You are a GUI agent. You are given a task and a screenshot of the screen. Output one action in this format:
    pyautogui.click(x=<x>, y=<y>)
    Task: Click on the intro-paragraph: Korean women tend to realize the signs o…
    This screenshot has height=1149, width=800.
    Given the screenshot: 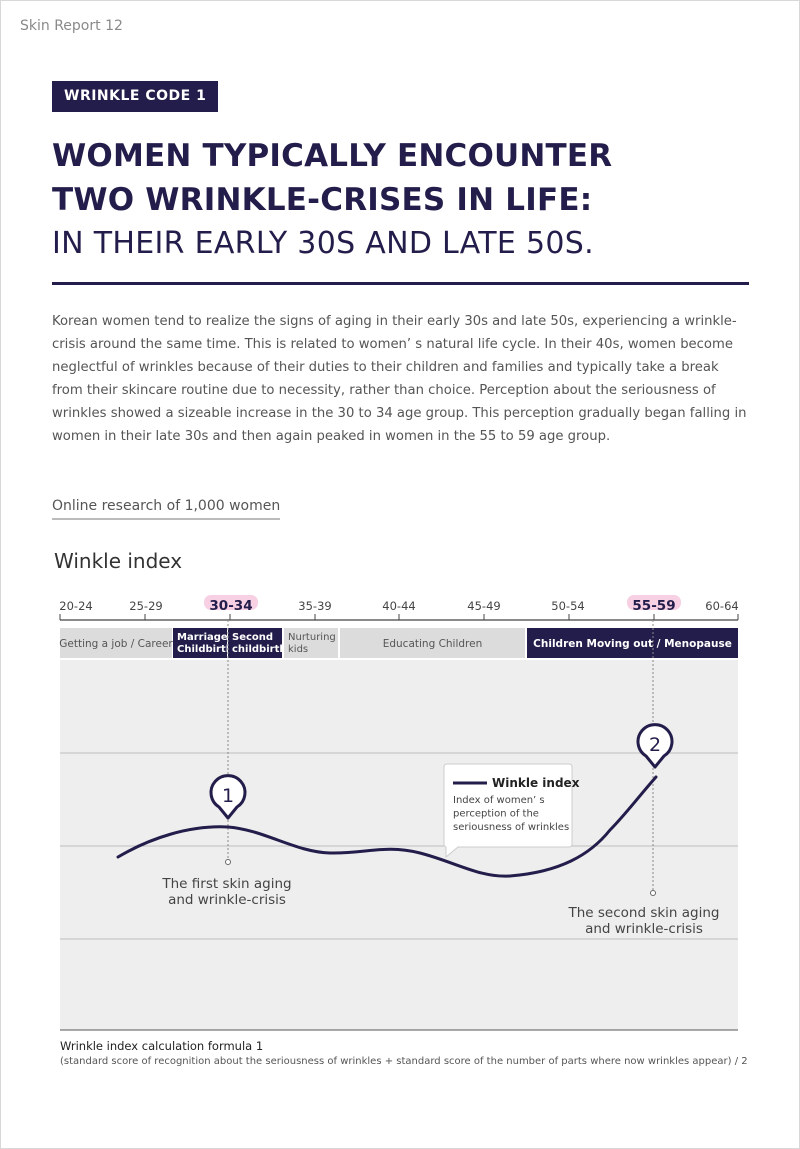 What is the action you would take?
    pyautogui.click(x=399, y=379)
    